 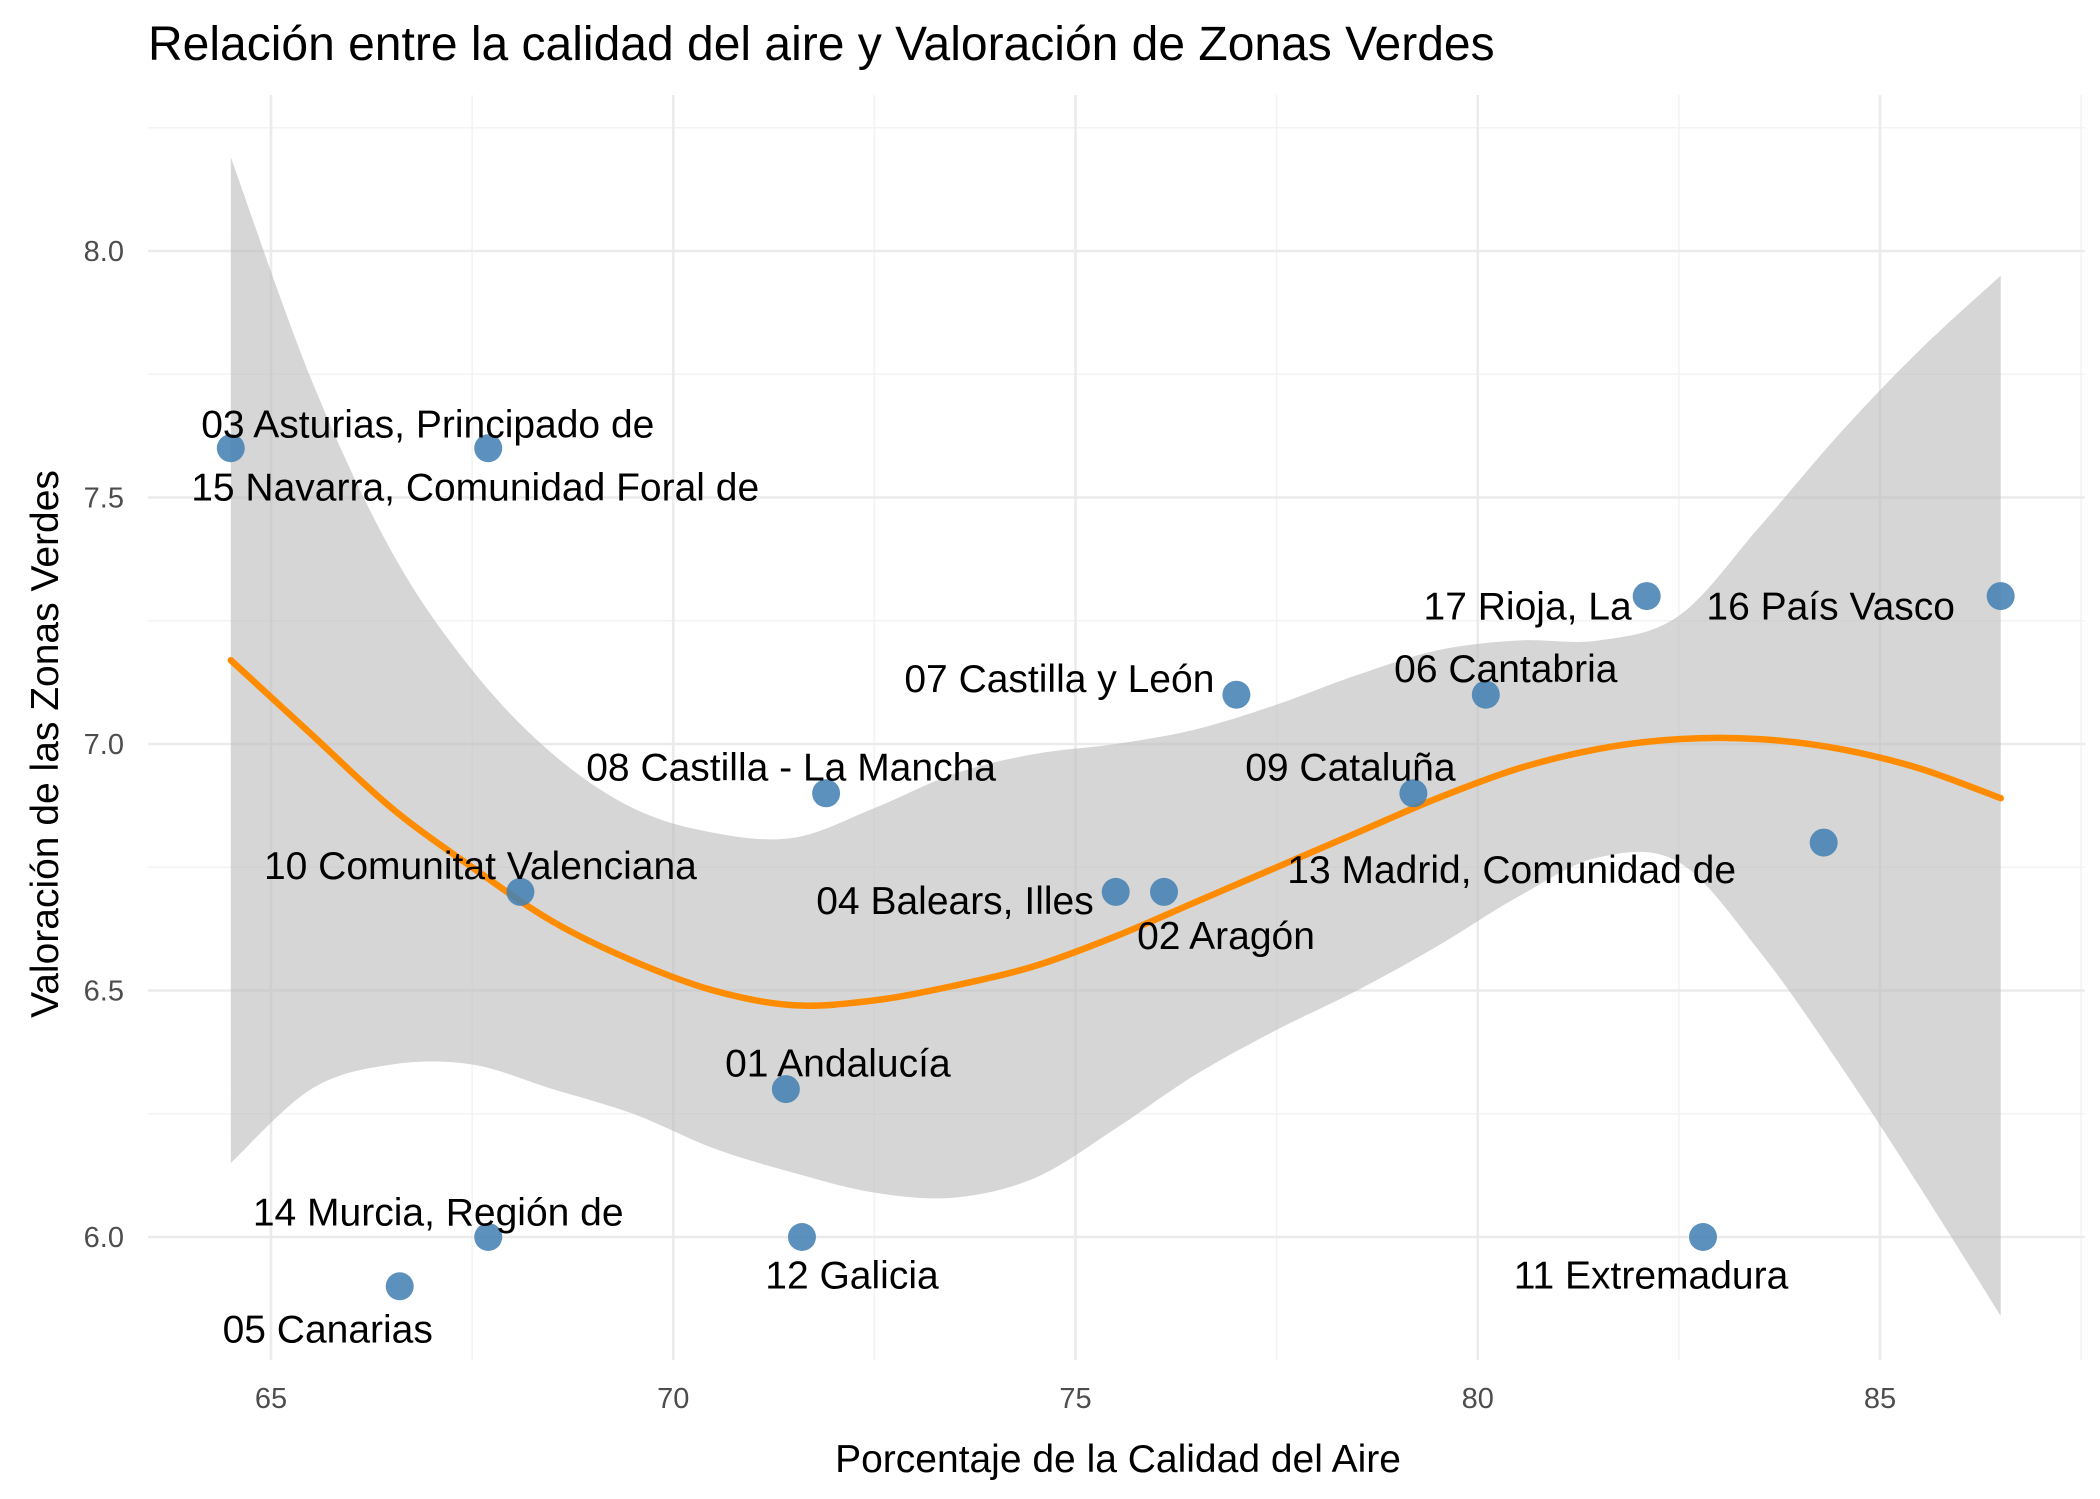 I want to click on point-label: 07 Castilla y León, so click(x=1059, y=679).